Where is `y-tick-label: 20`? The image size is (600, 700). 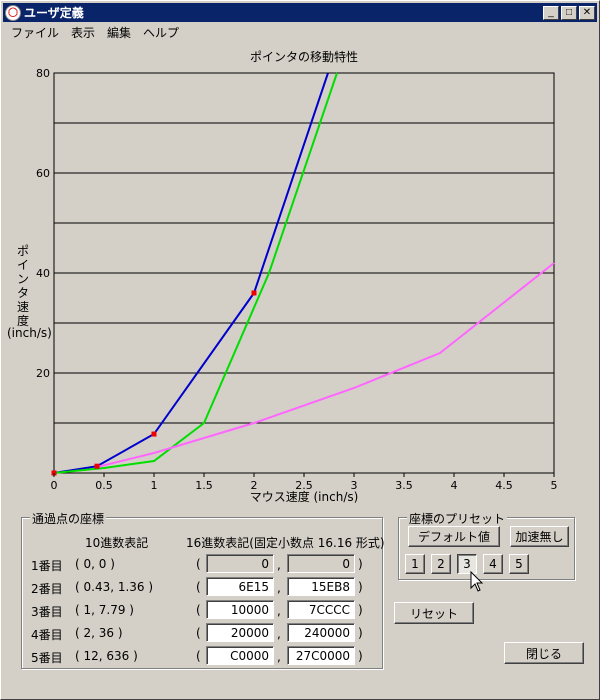
y-tick-label: 20 is located at coordinates (43, 373).